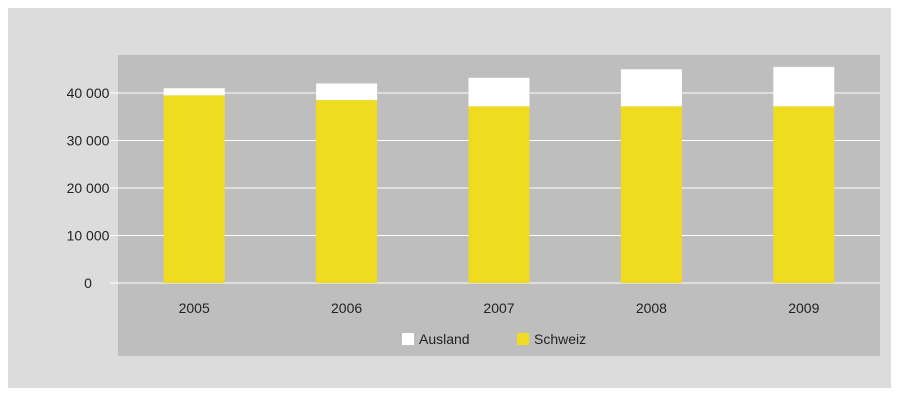  What do you see at coordinates (347, 191) in the screenshot?
I see `bar-schweiz-2006` at bounding box center [347, 191].